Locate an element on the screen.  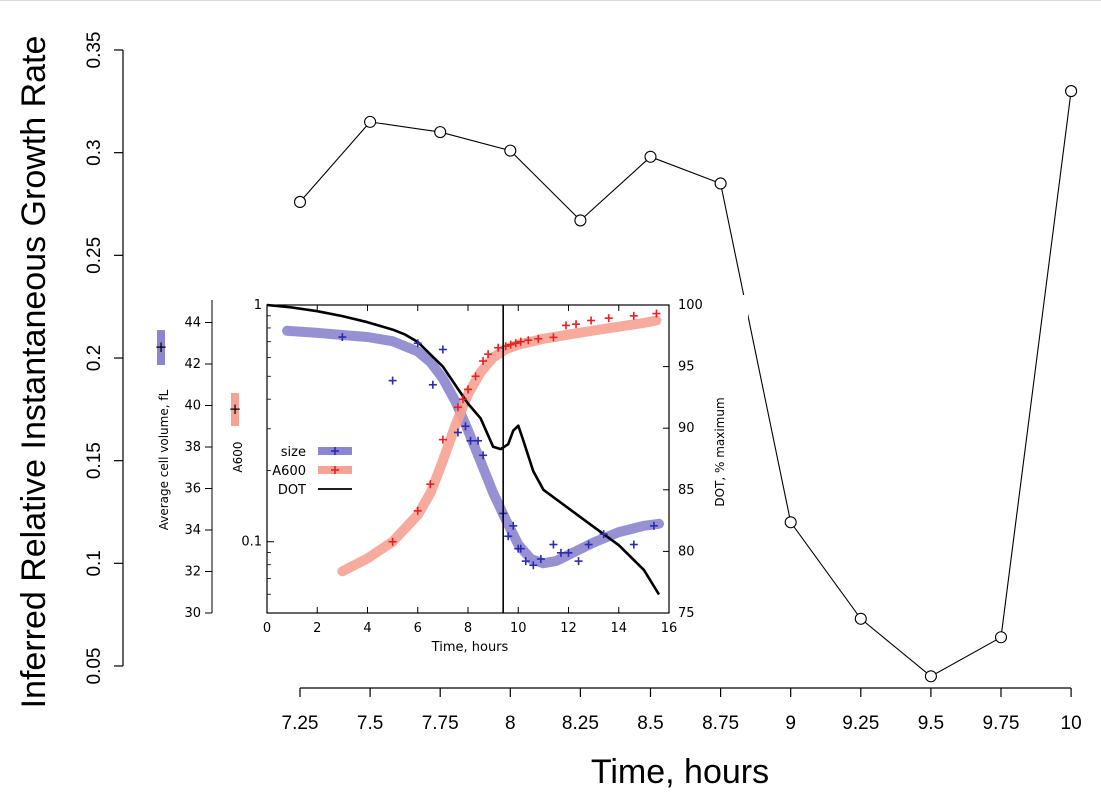
inset-x-tick-label: 12 is located at coordinates (568, 628).